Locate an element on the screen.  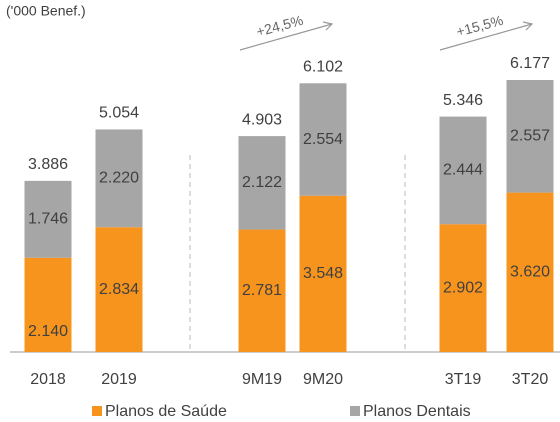
total-label: 3.886 is located at coordinates (48, 164).